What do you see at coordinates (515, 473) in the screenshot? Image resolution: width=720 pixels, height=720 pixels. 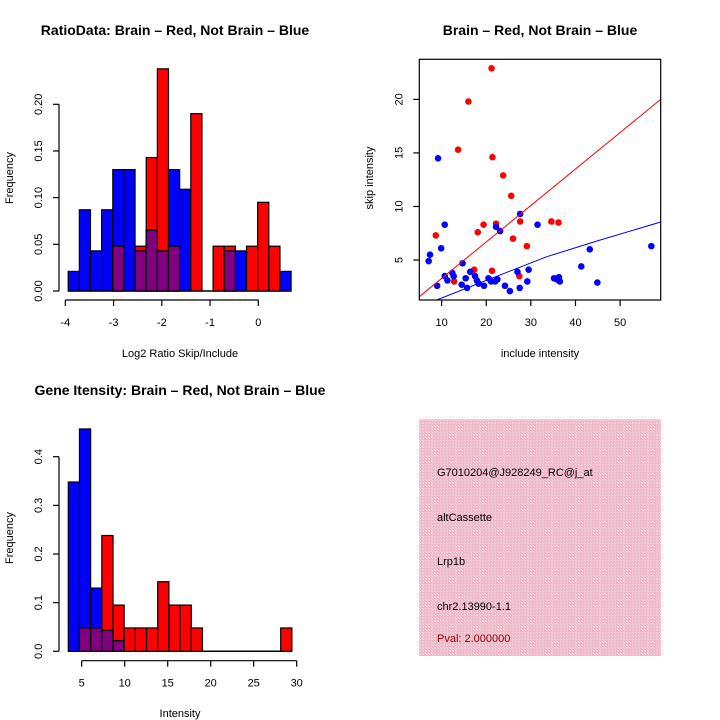 I see `probe-id: G7010204@J928249_RC@j_at` at bounding box center [515, 473].